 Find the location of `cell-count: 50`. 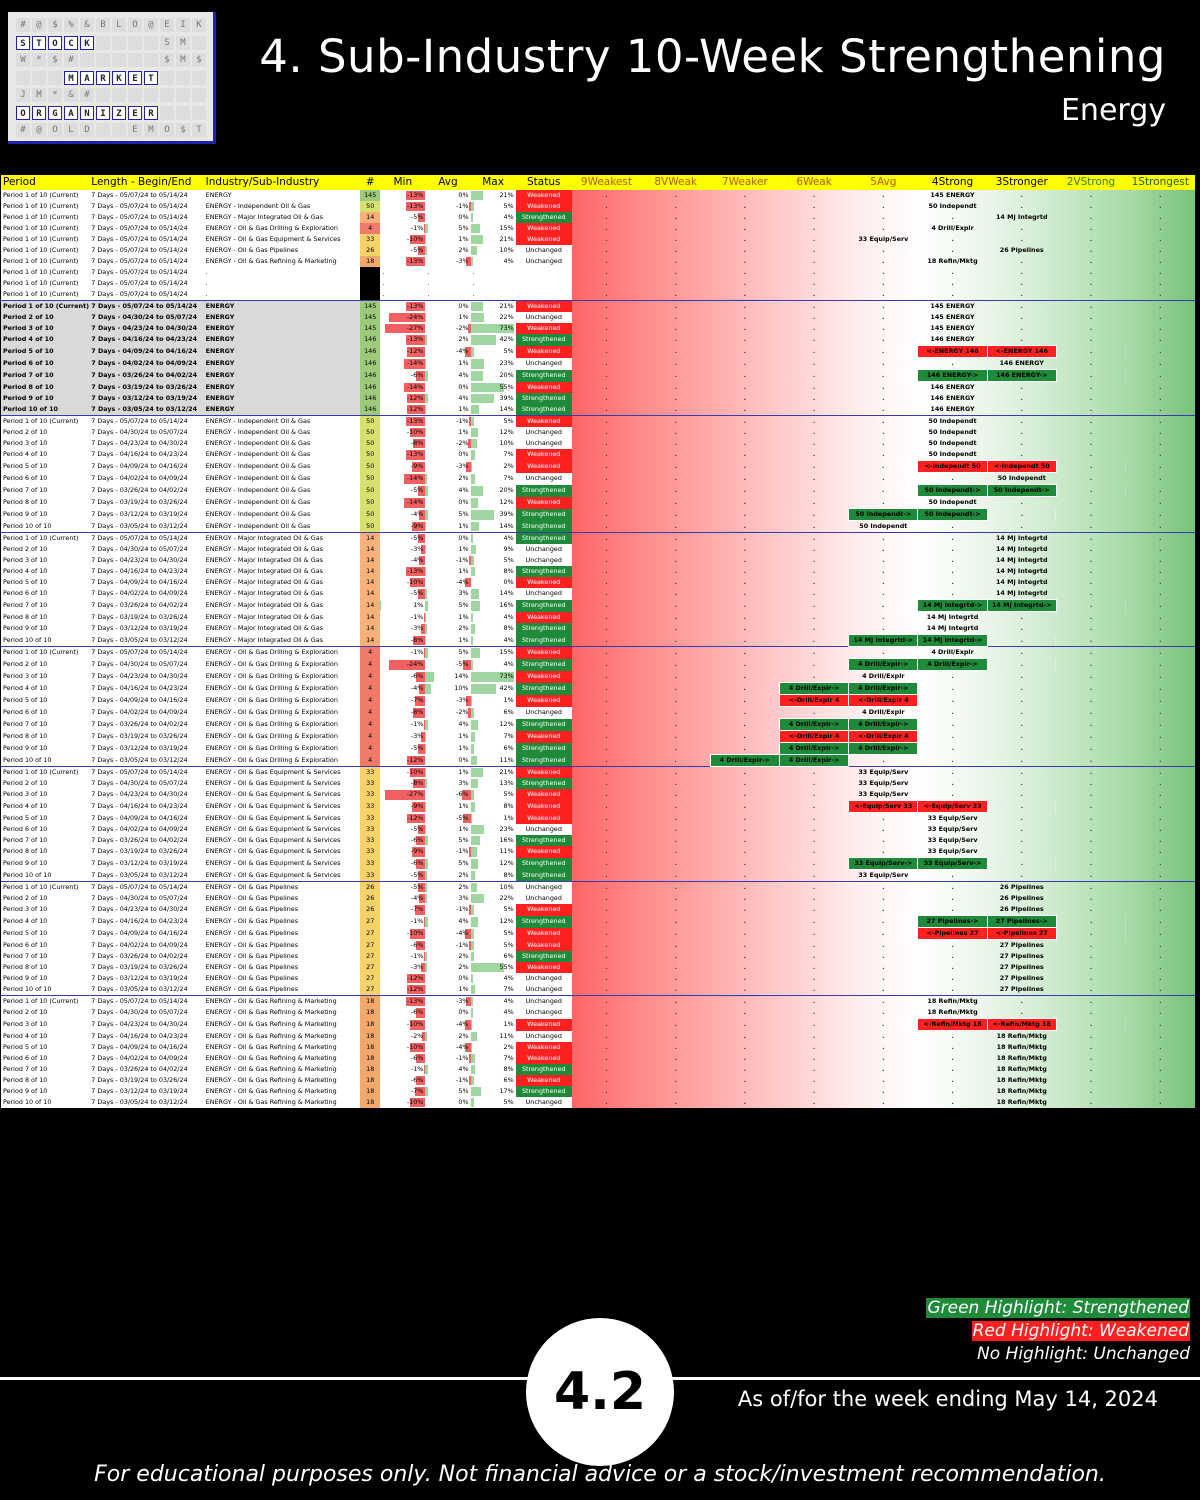

cell-count: 50 is located at coordinates (370, 466).